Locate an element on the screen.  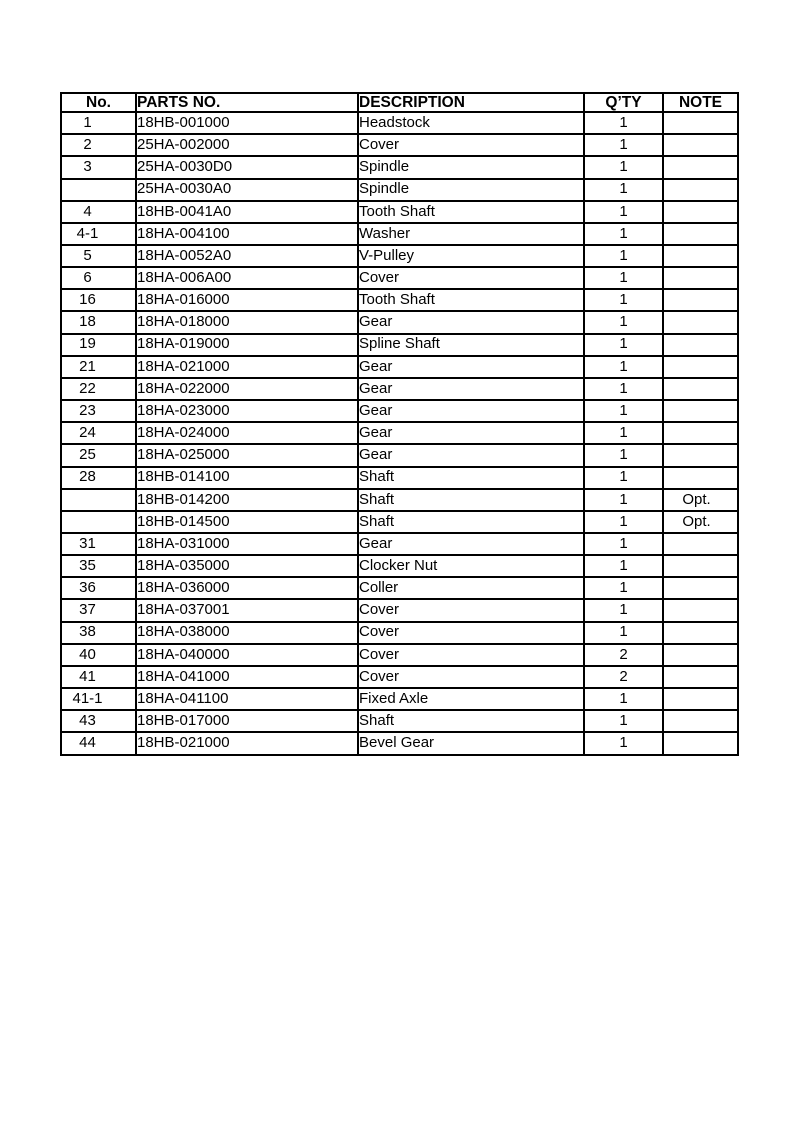
table-row: 44 18HB-021000 Bevel Gear 1 is located at coordinates (399, 743).